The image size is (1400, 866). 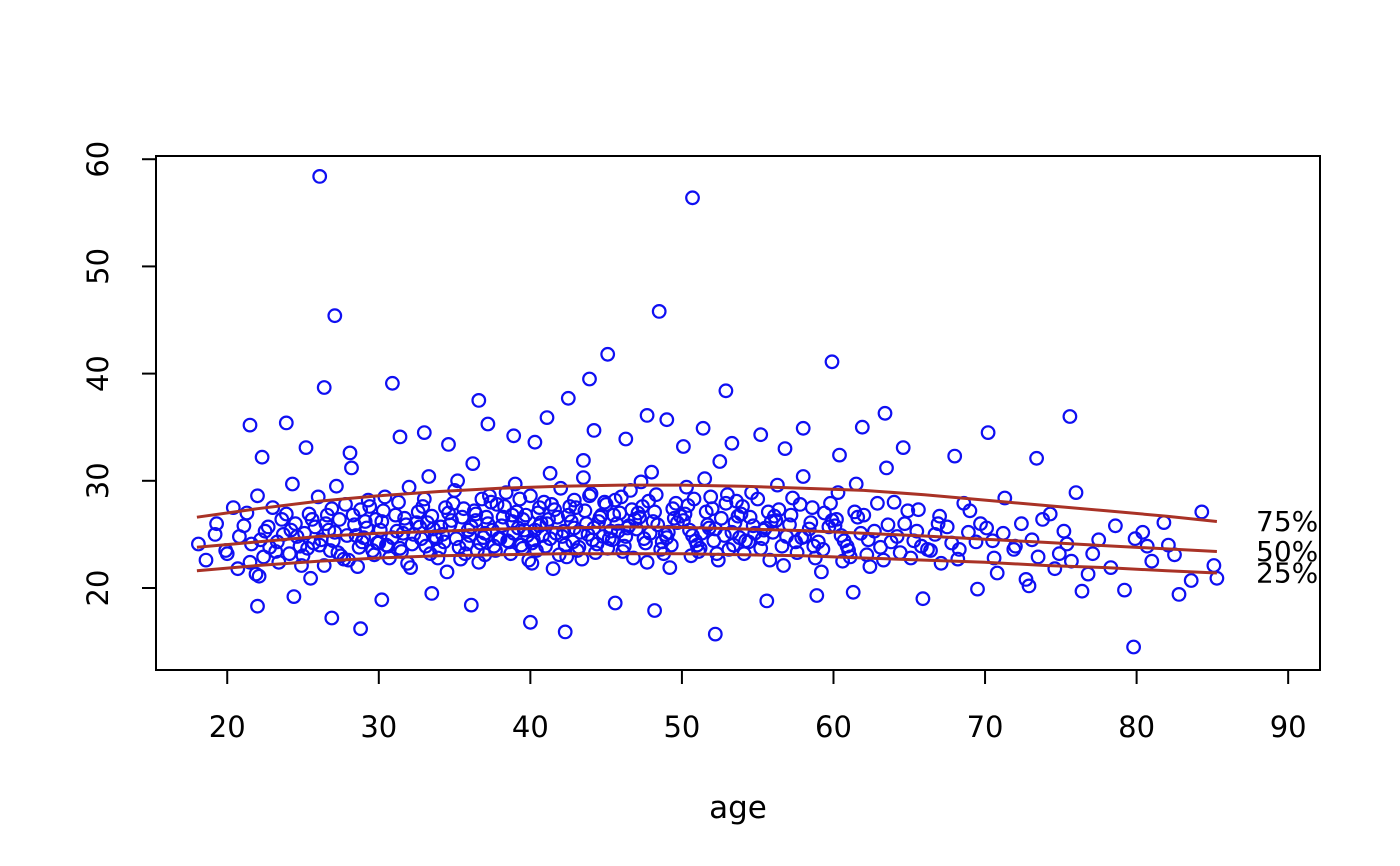 I want to click on quantile-curve-50%, so click(x=706, y=539).